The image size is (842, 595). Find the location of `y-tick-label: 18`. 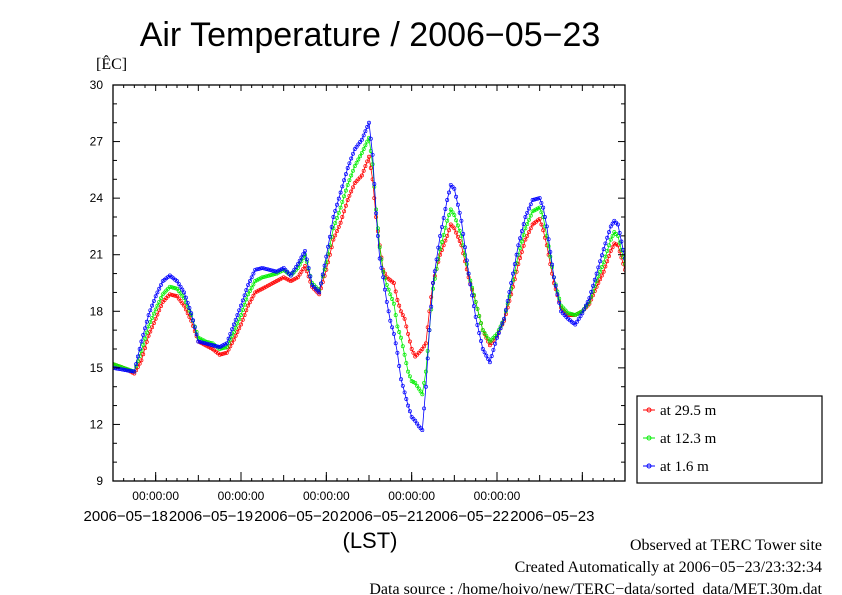

y-tick-label: 18 is located at coordinates (97, 311).